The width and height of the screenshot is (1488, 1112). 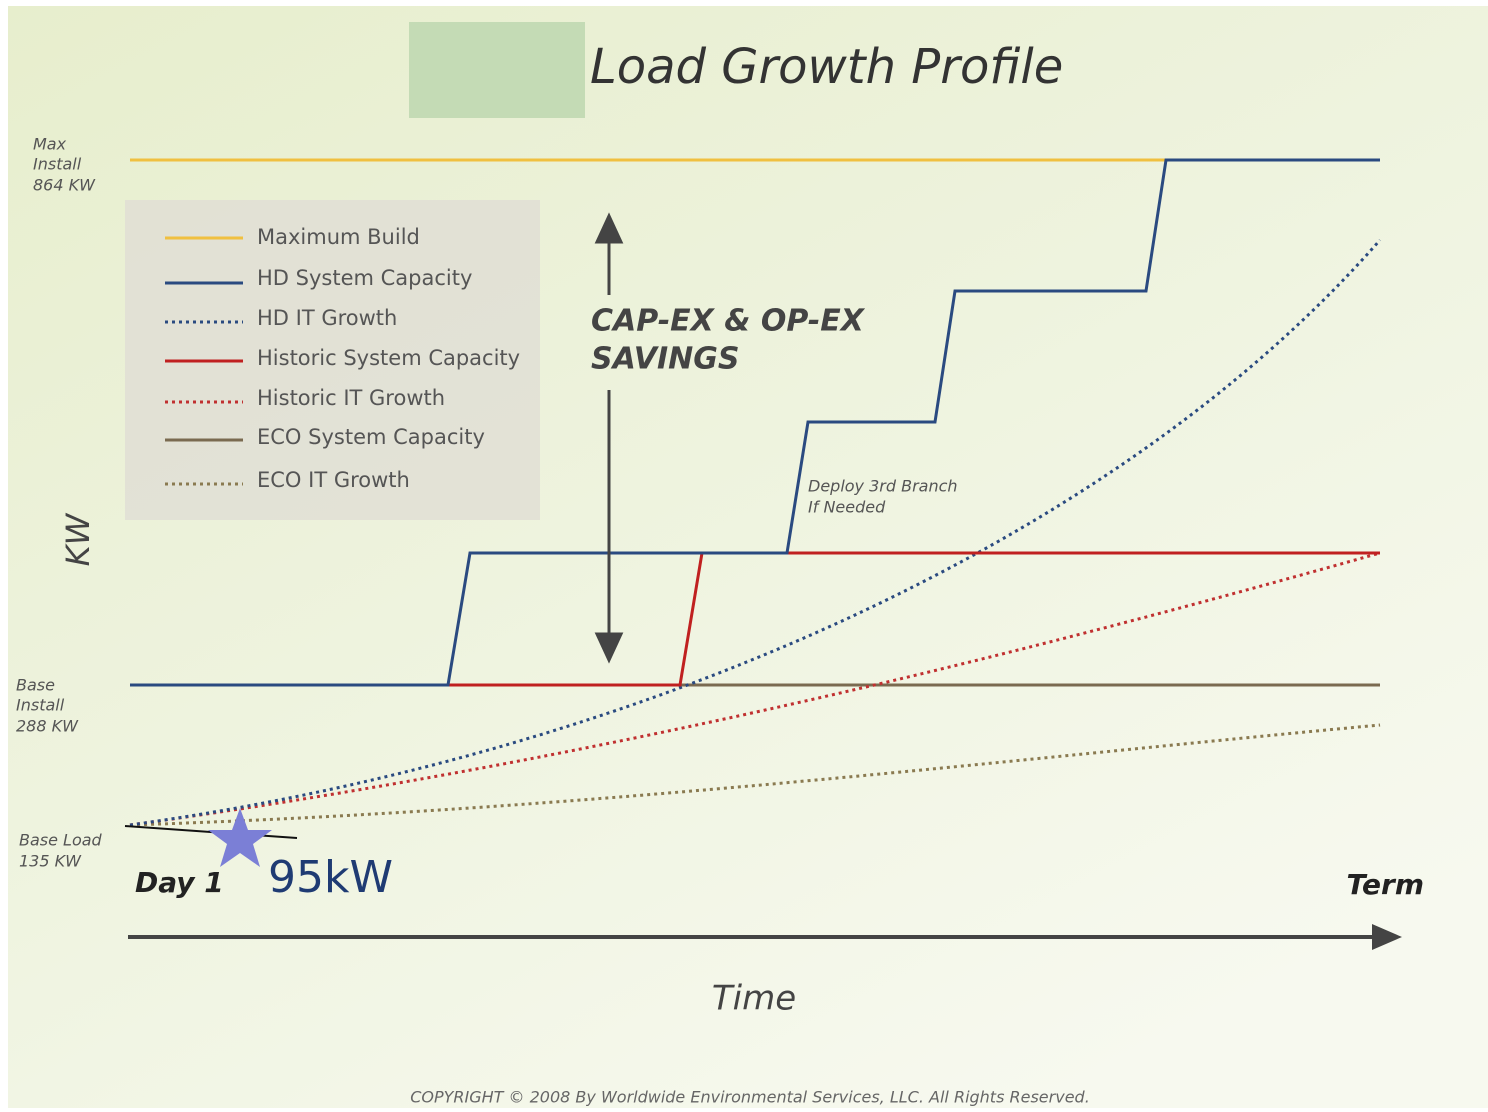 I want to click on level-label: 864 KW, so click(x=64, y=185).